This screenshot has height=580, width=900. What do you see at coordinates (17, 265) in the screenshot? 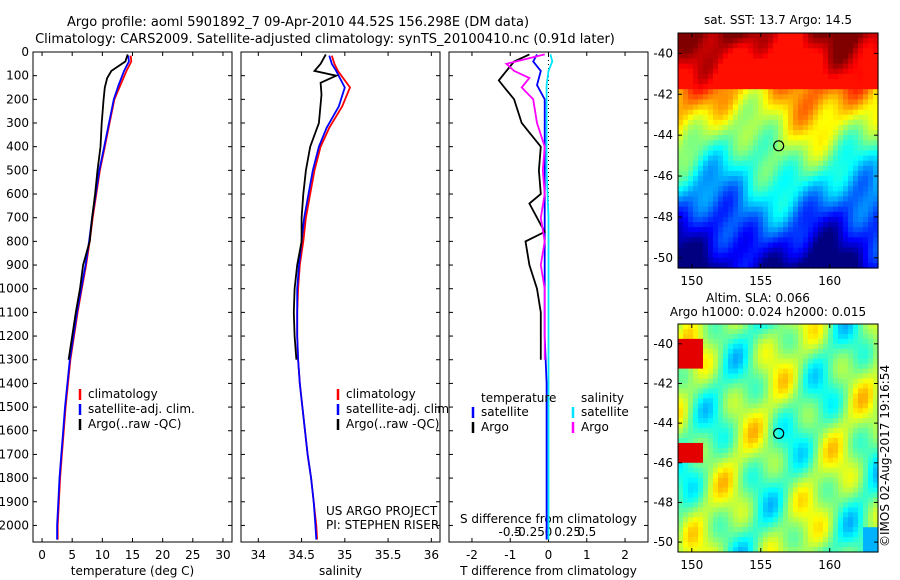
I see `y-tick-label: 900` at bounding box center [17, 265].